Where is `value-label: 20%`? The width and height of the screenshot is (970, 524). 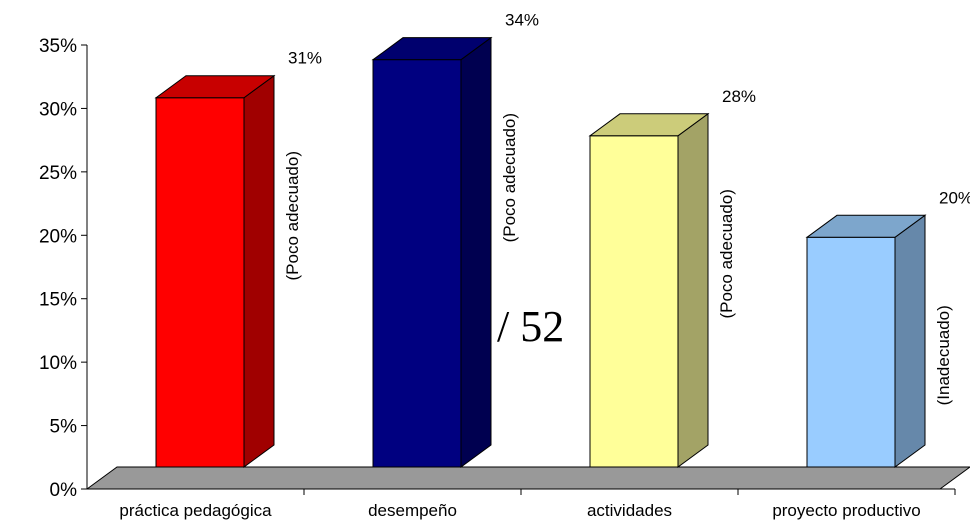 value-label: 20% is located at coordinates (954, 197).